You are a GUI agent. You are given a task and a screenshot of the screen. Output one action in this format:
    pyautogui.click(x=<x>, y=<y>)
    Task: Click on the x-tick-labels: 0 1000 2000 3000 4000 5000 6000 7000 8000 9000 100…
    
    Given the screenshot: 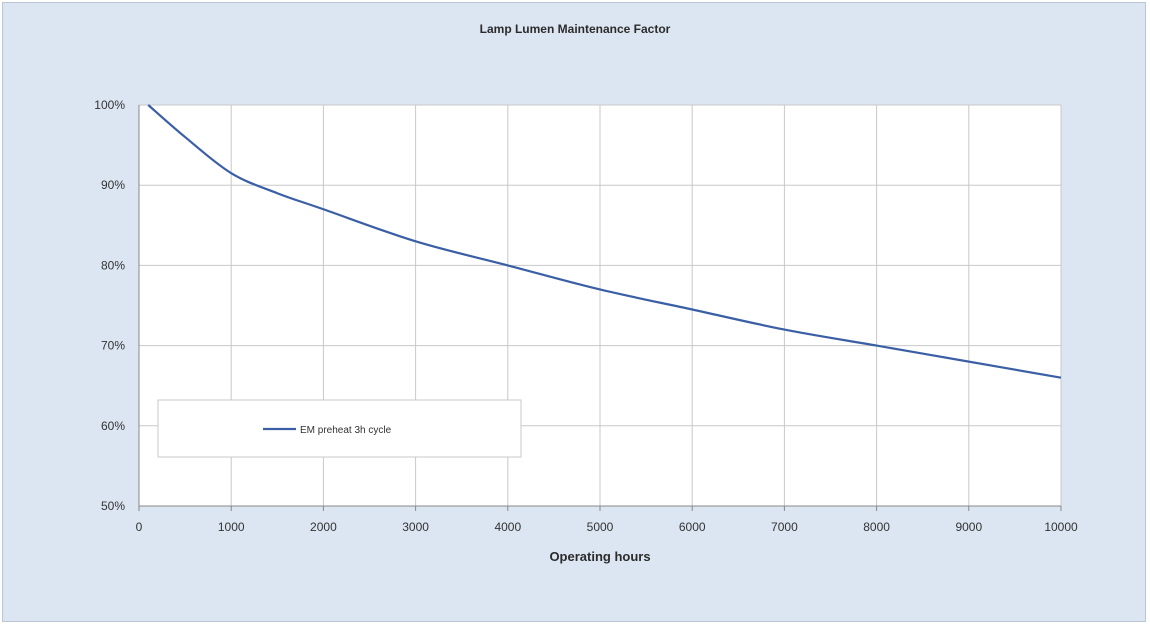 What is the action you would take?
    pyautogui.click(x=607, y=527)
    